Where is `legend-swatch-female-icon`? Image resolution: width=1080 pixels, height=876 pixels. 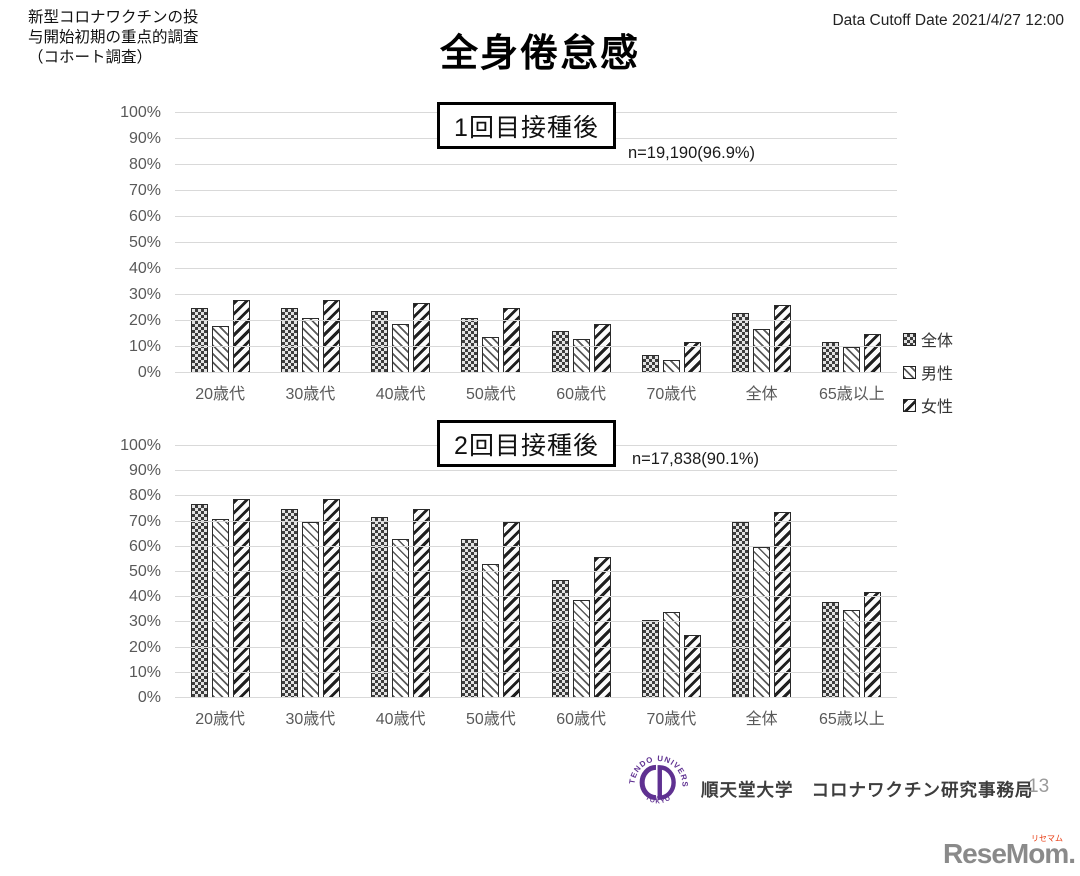
legend-swatch-female-icon is located at coordinates (909, 405).